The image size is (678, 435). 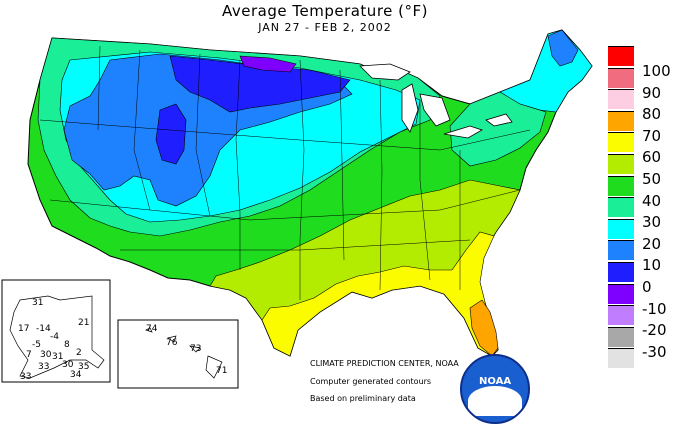 I want to click on hawaii-islands, so click(x=184, y=353).